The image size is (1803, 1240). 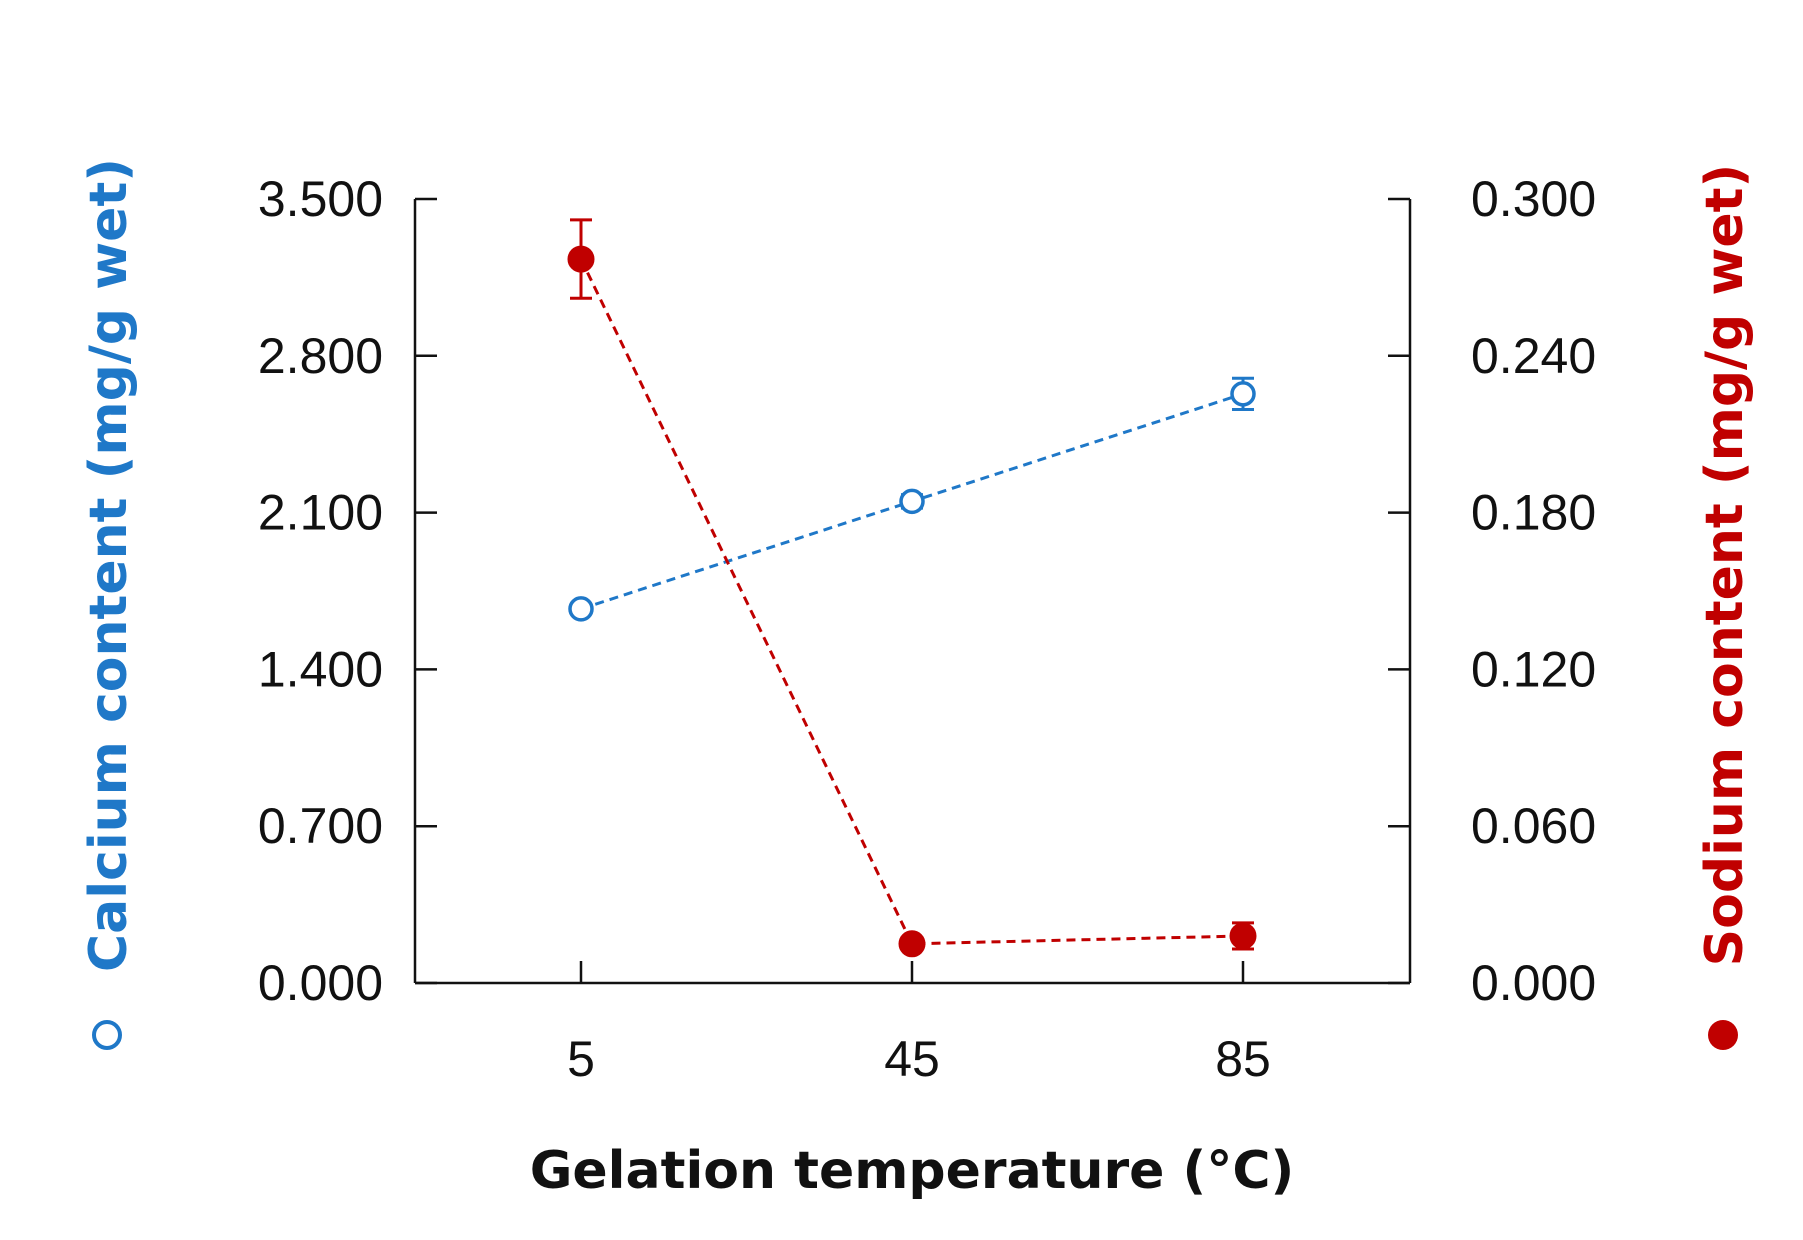 I want to click on x-axis-label: Gelation temperature (°C), so click(x=912, y=1171).